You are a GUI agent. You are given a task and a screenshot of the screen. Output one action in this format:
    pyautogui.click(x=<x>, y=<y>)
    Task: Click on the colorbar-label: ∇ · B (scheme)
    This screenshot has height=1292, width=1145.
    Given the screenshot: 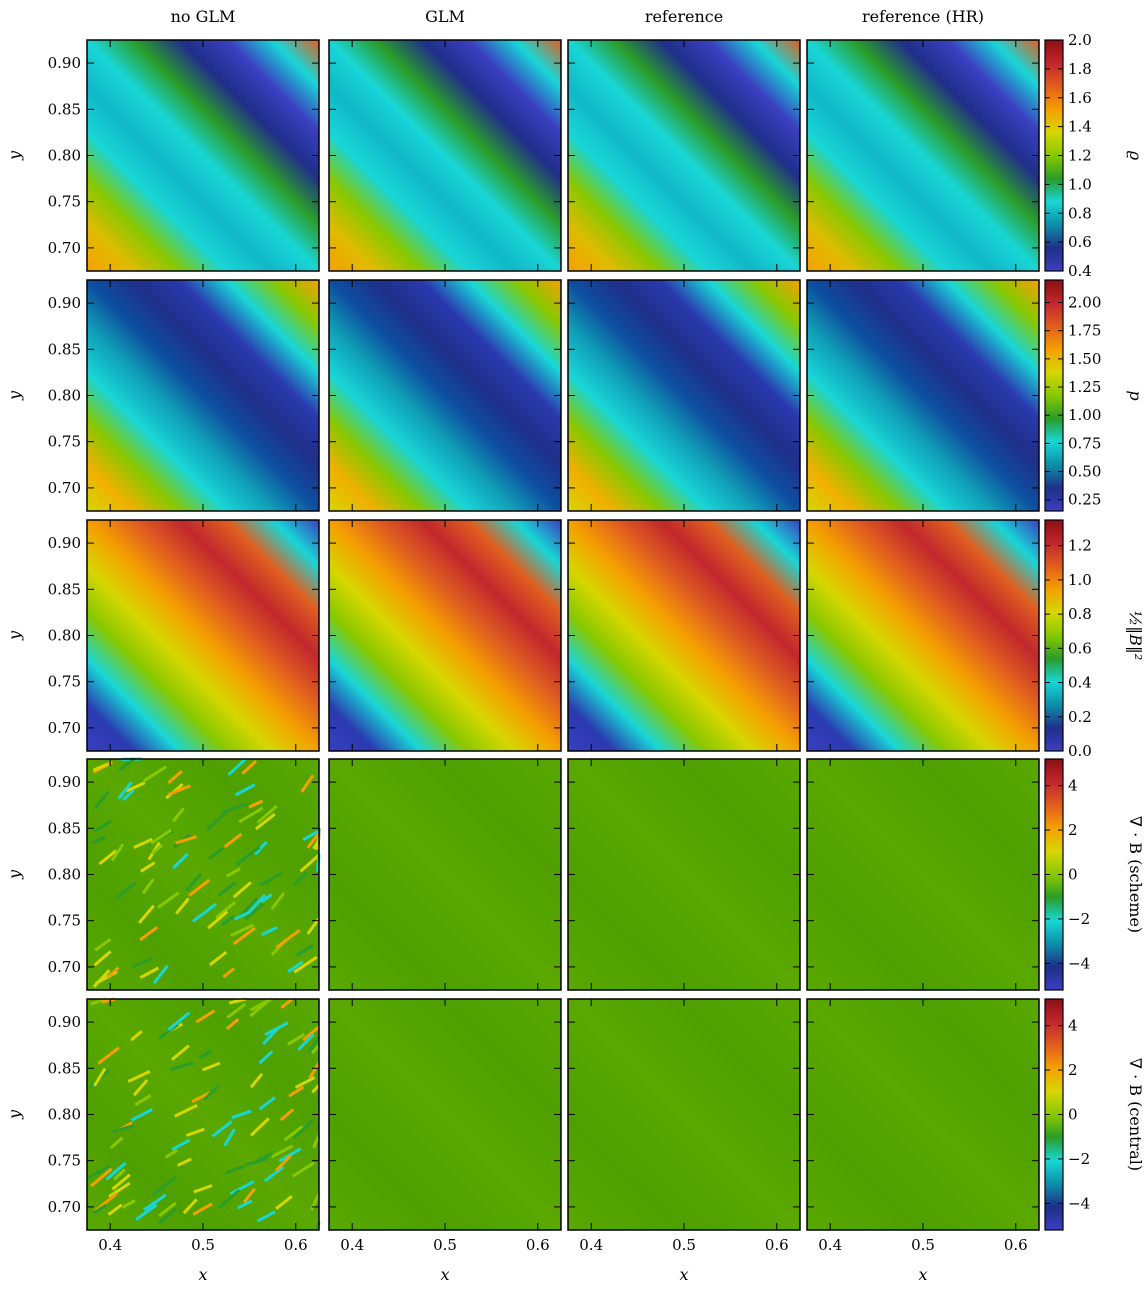 What is the action you would take?
    pyautogui.click(x=1135, y=874)
    